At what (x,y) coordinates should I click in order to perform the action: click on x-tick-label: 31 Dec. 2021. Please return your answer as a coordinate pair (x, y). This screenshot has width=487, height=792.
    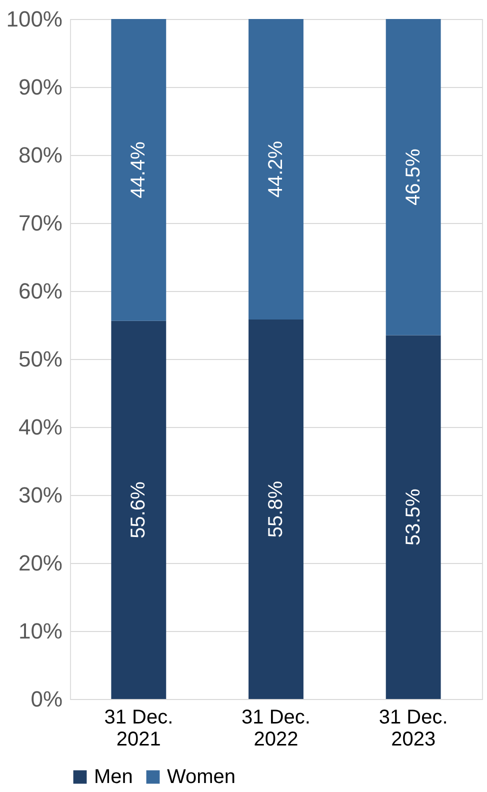
    Looking at the image, I should click on (139, 728).